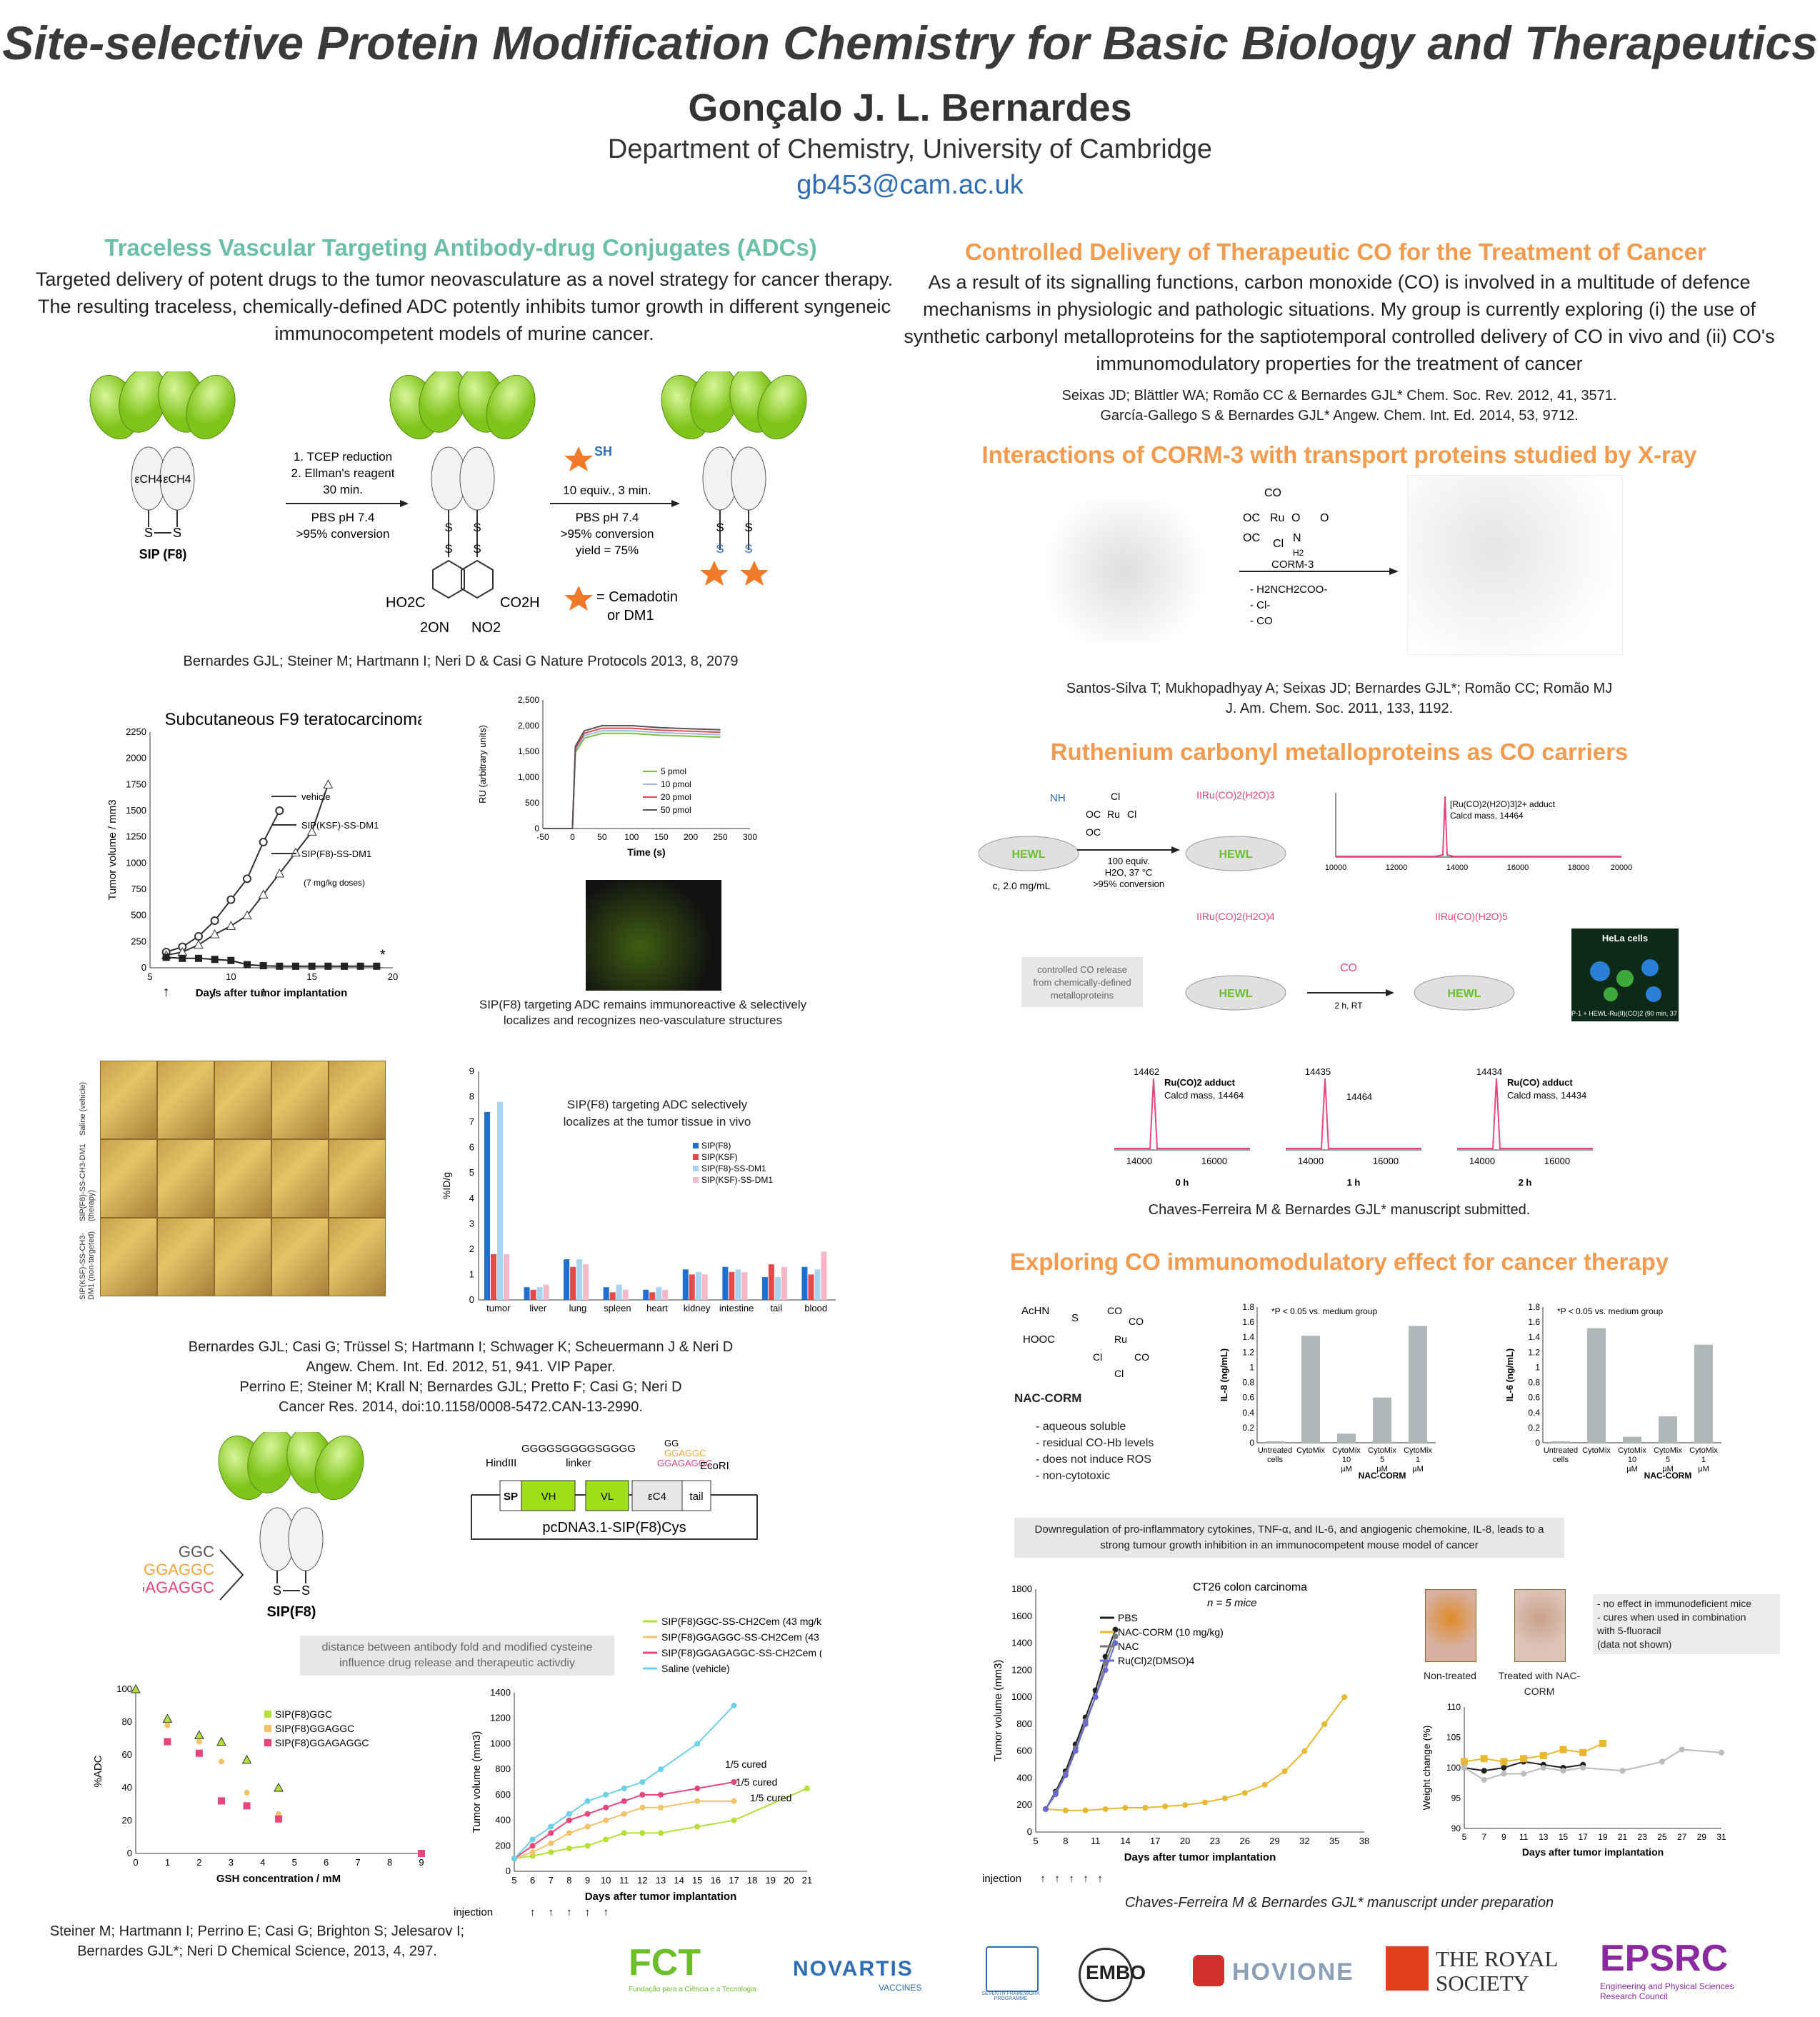  I want to click on novartis-subtitle: VACCINES, so click(900, 1988).